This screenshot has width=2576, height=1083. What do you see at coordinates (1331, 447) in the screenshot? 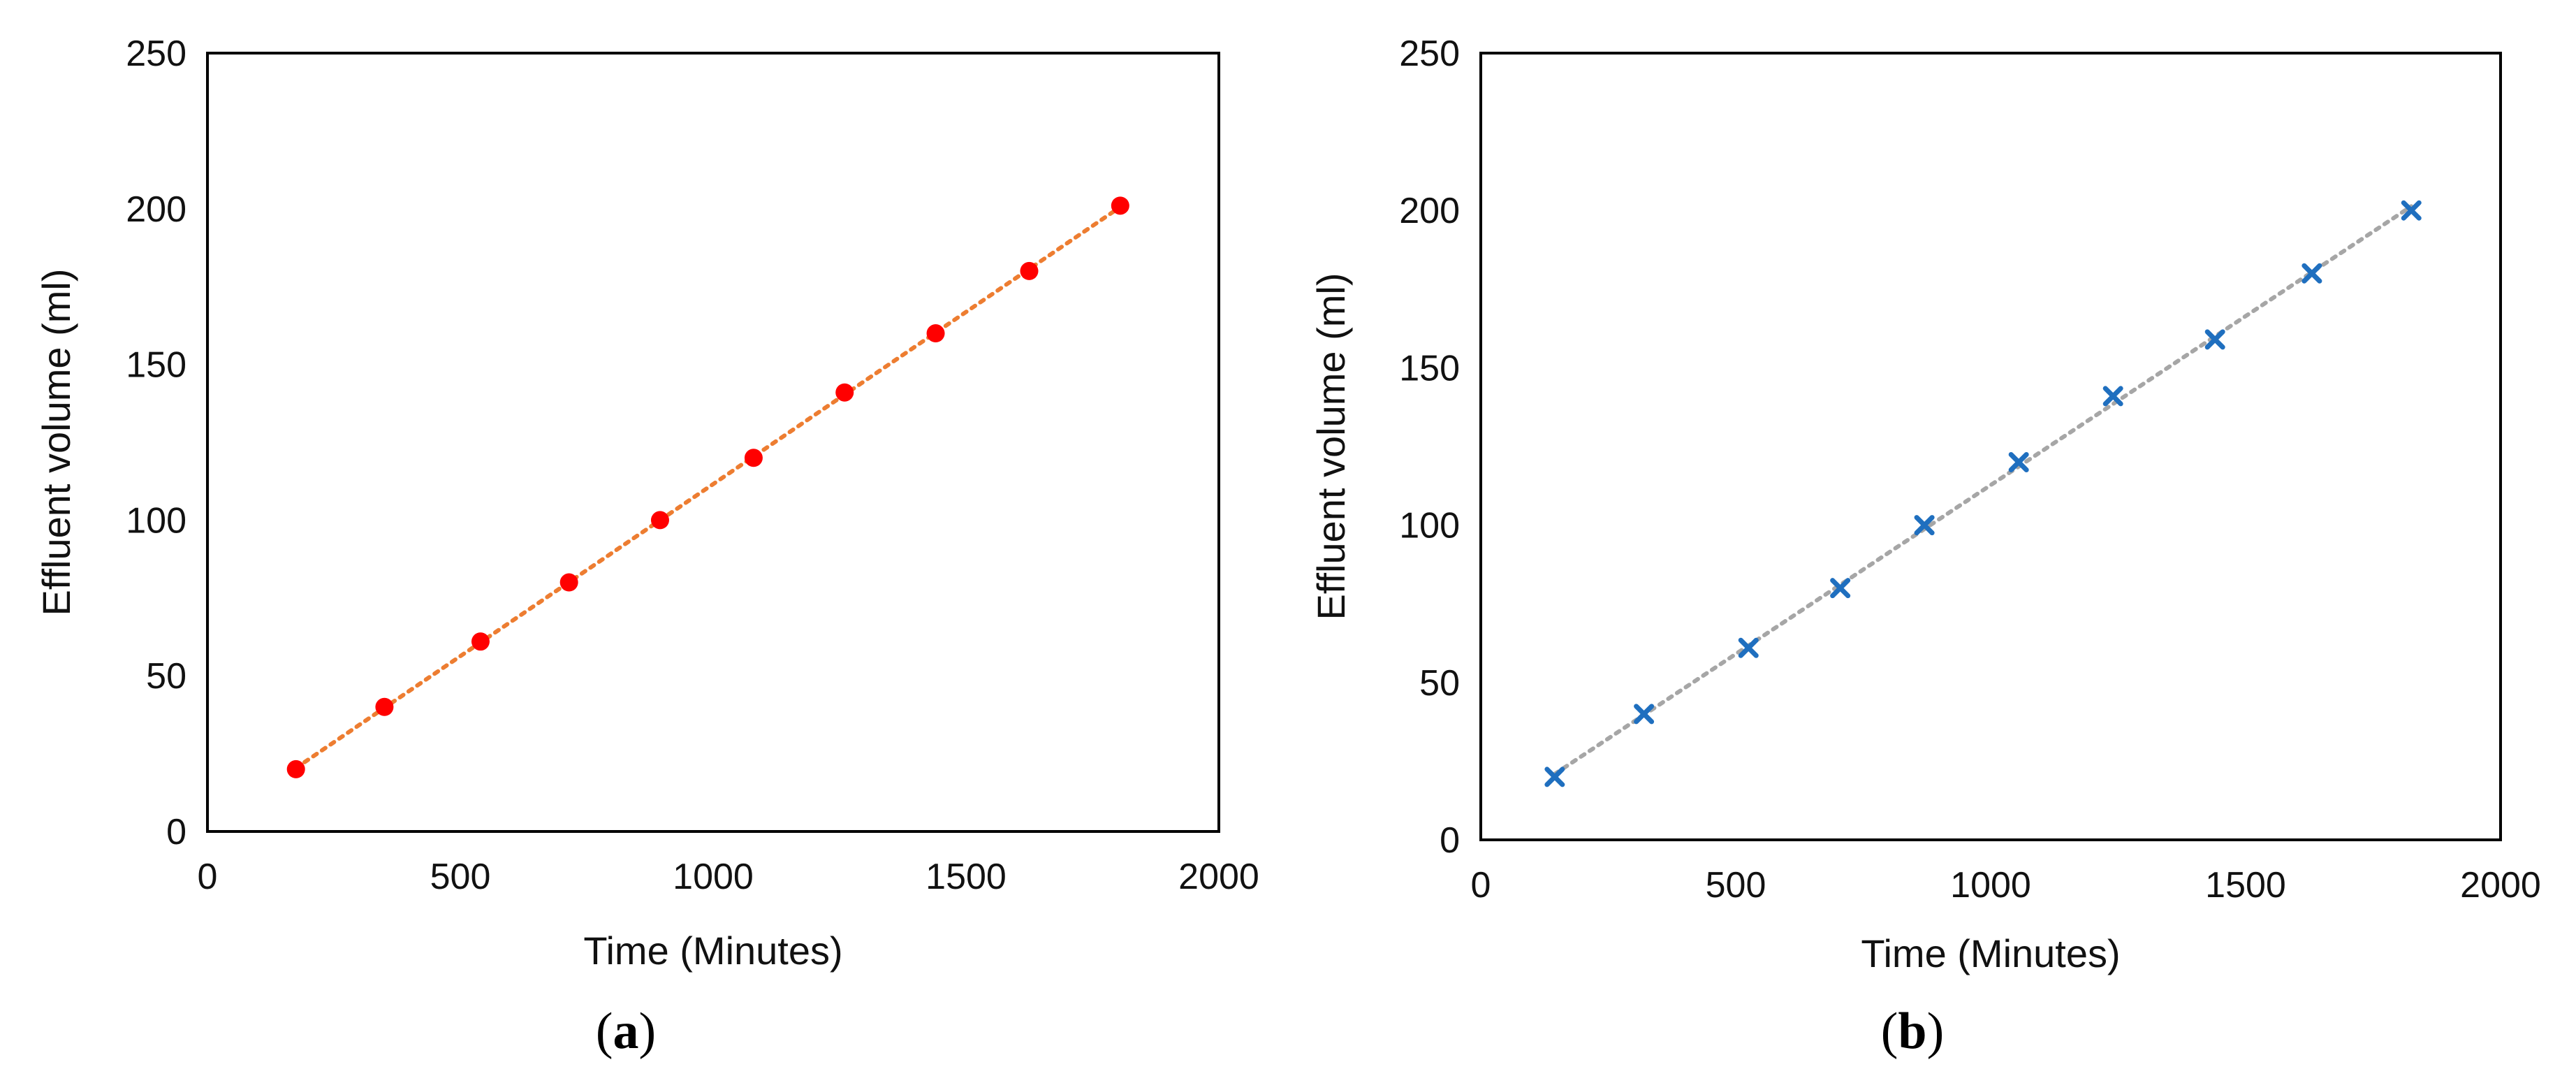
I see `y-axis-label-b: Effluent volume (ml)` at bounding box center [1331, 447].